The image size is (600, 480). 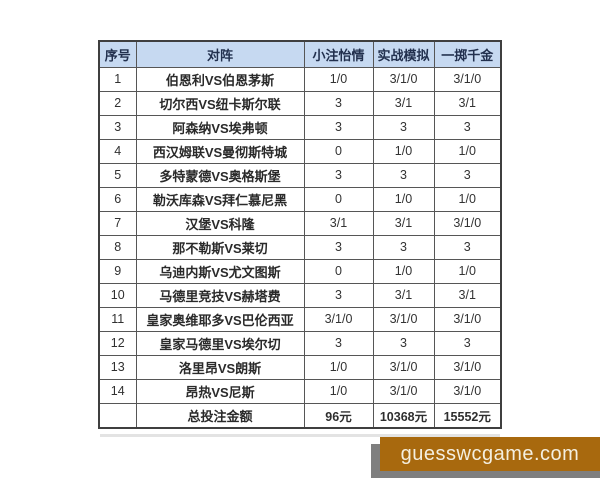 I want to click on table-row: 3 阿森纳VS埃弗顿 3 3 3, so click(x=300, y=127).